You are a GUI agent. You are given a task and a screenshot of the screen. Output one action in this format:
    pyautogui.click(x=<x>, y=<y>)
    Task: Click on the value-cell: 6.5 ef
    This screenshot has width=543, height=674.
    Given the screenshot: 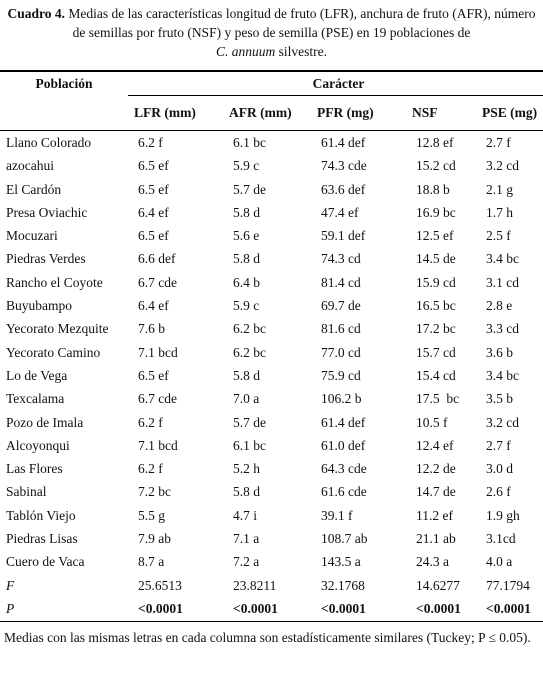 What is the action you would take?
    pyautogui.click(x=153, y=375)
    